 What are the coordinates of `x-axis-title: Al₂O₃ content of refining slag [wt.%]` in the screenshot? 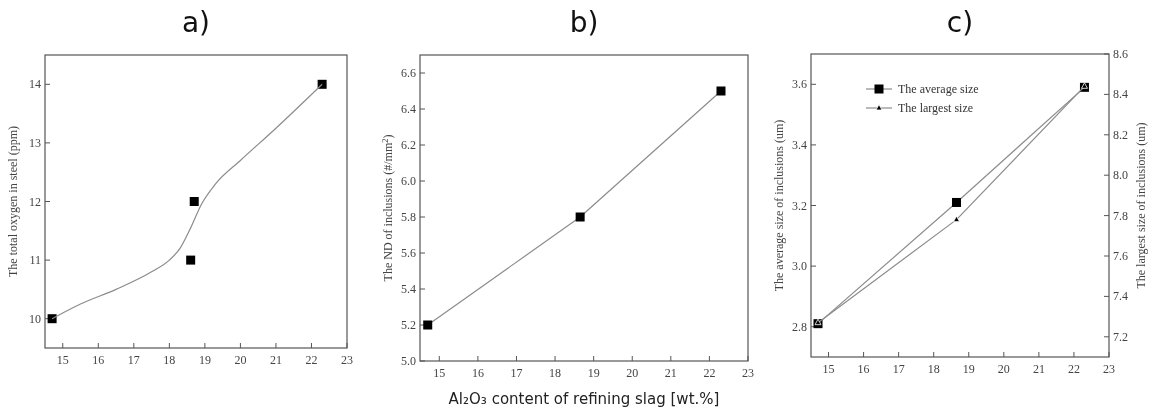 It's located at (584, 399).